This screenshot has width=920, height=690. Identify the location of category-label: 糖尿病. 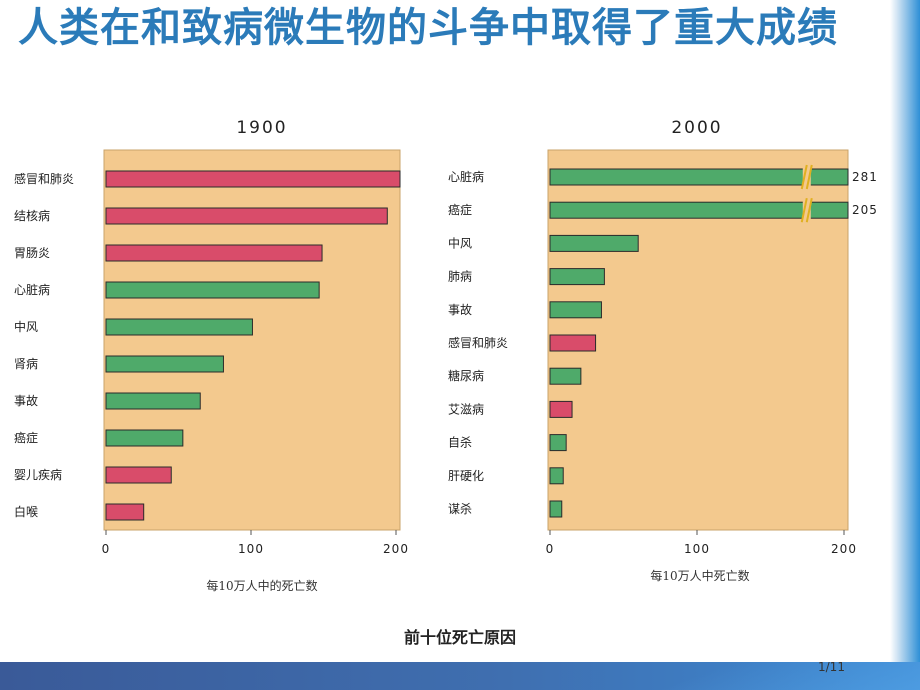
(466, 375).